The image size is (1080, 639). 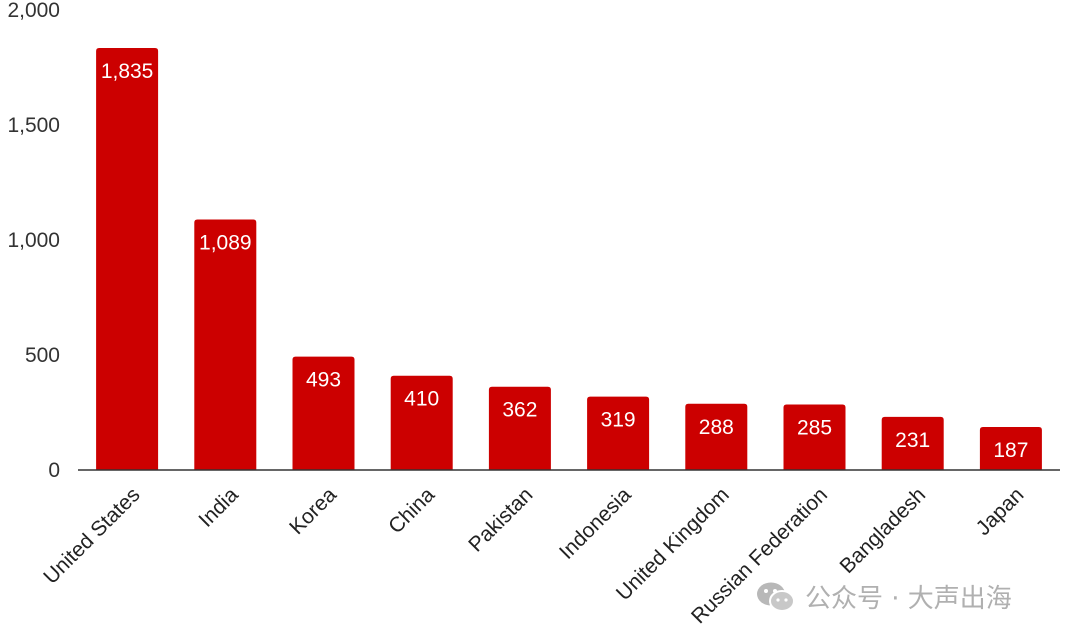 What do you see at coordinates (500, 519) in the screenshot?
I see `x-tick-label: Pakistan` at bounding box center [500, 519].